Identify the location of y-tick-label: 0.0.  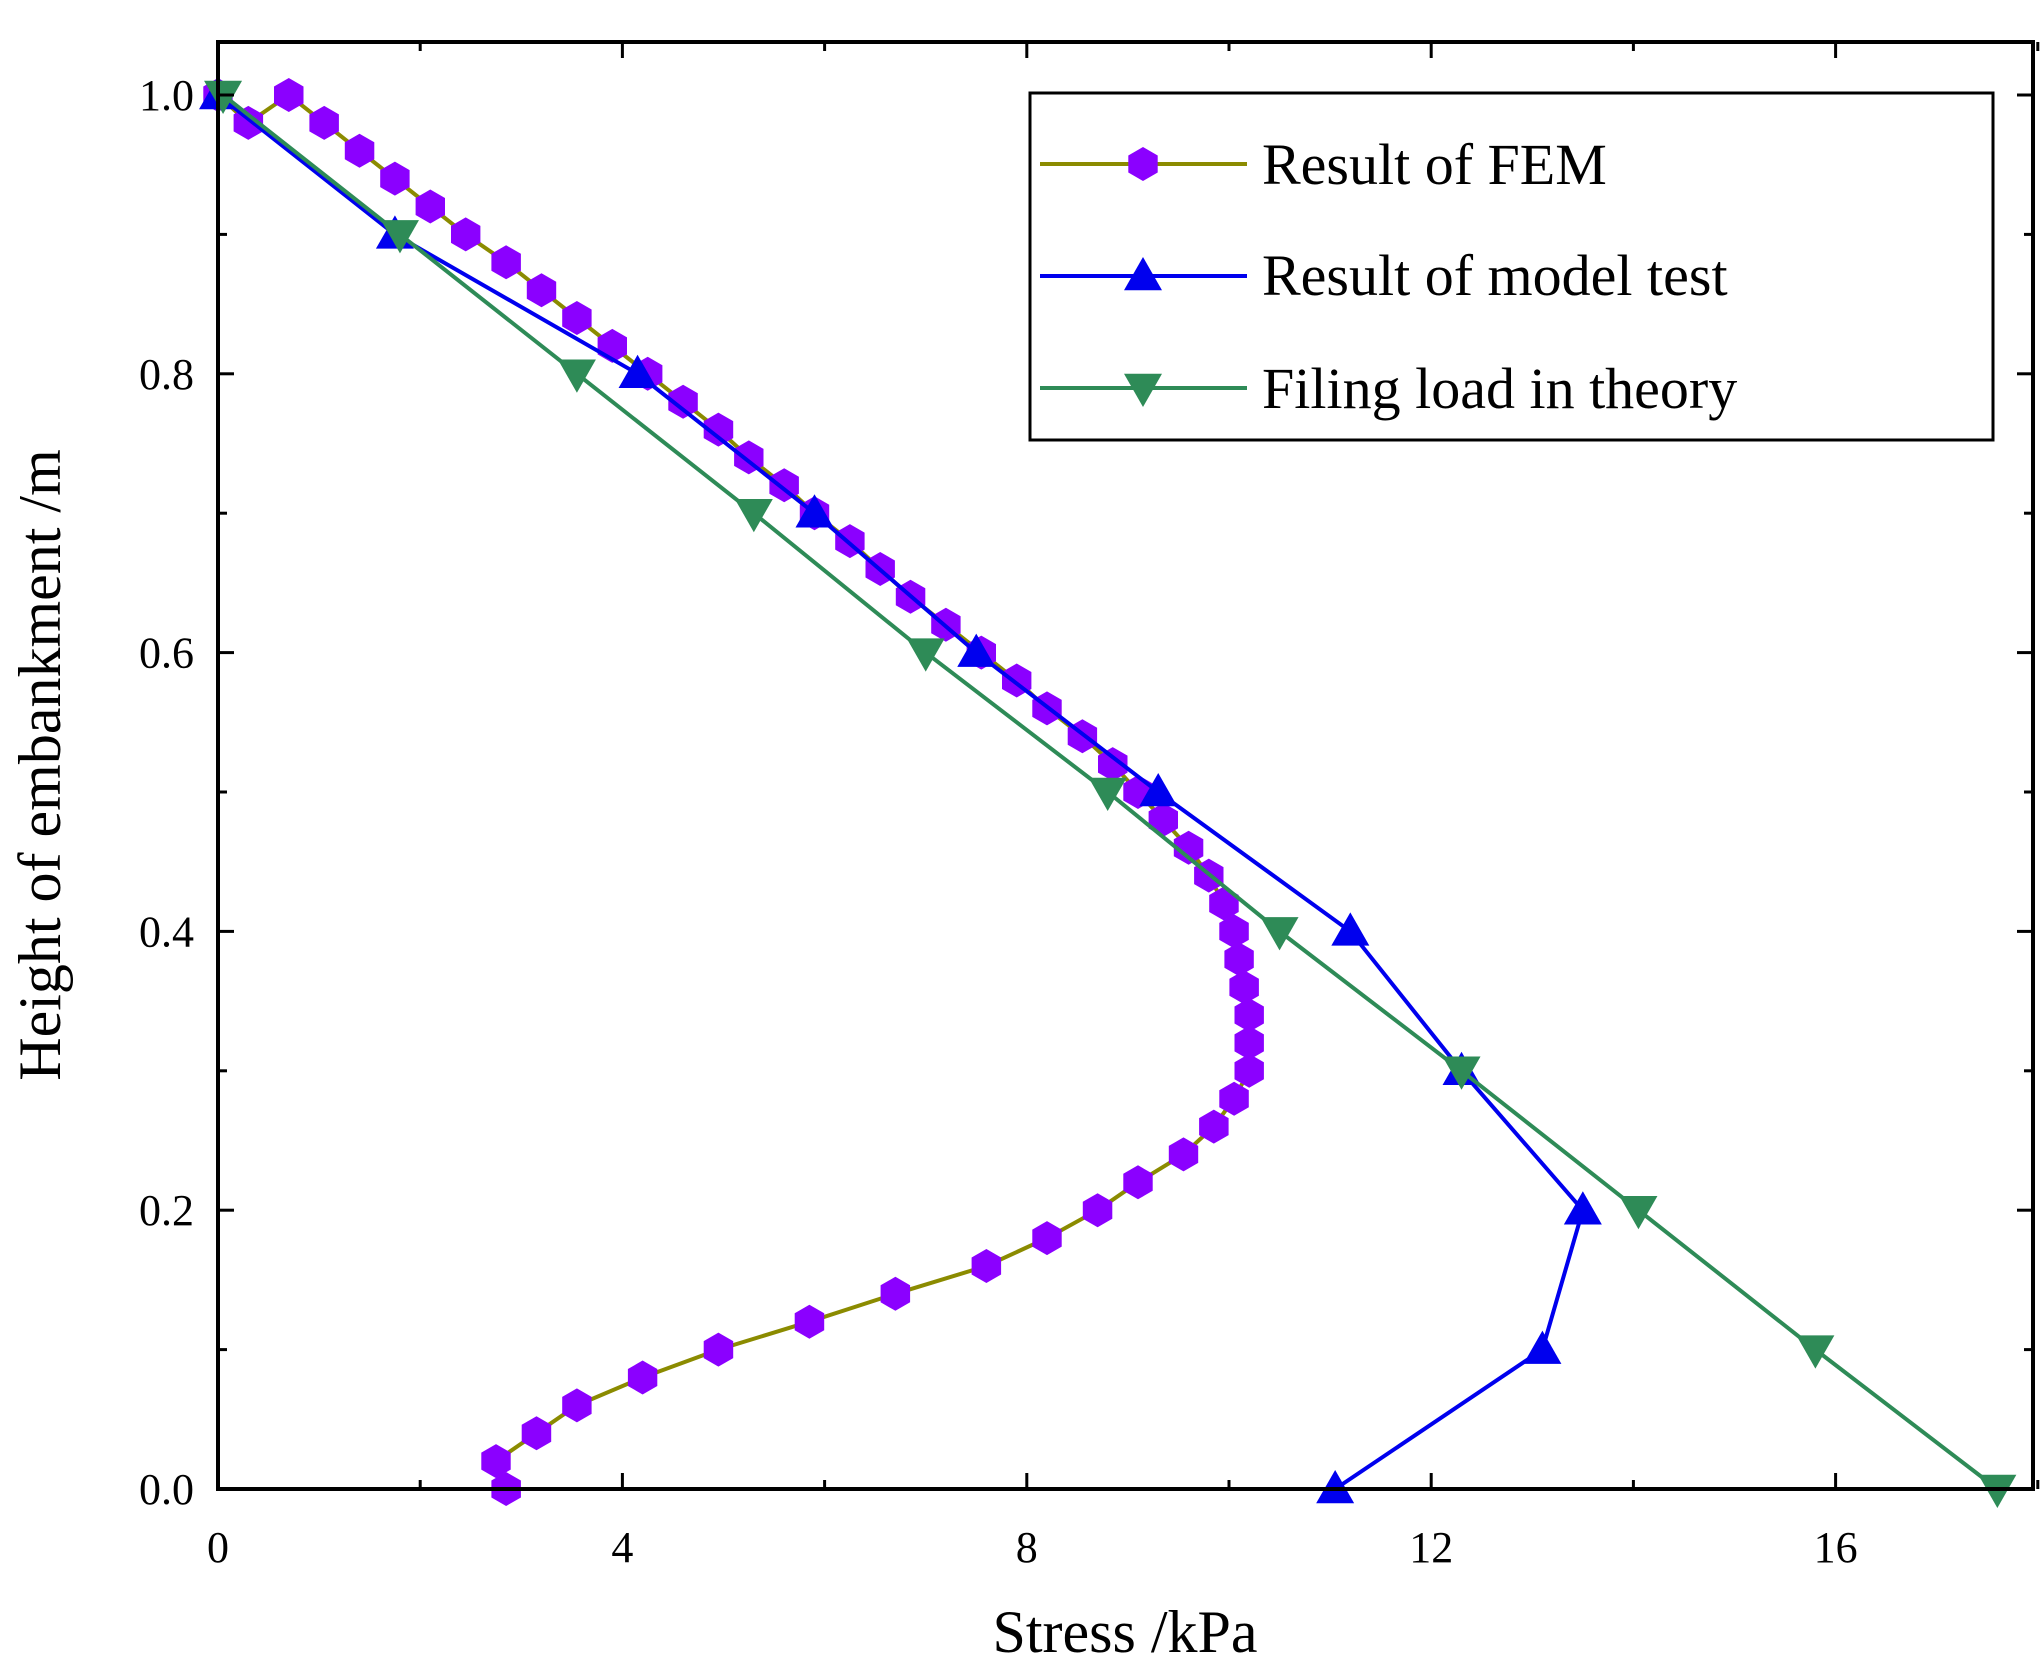
(166, 1489).